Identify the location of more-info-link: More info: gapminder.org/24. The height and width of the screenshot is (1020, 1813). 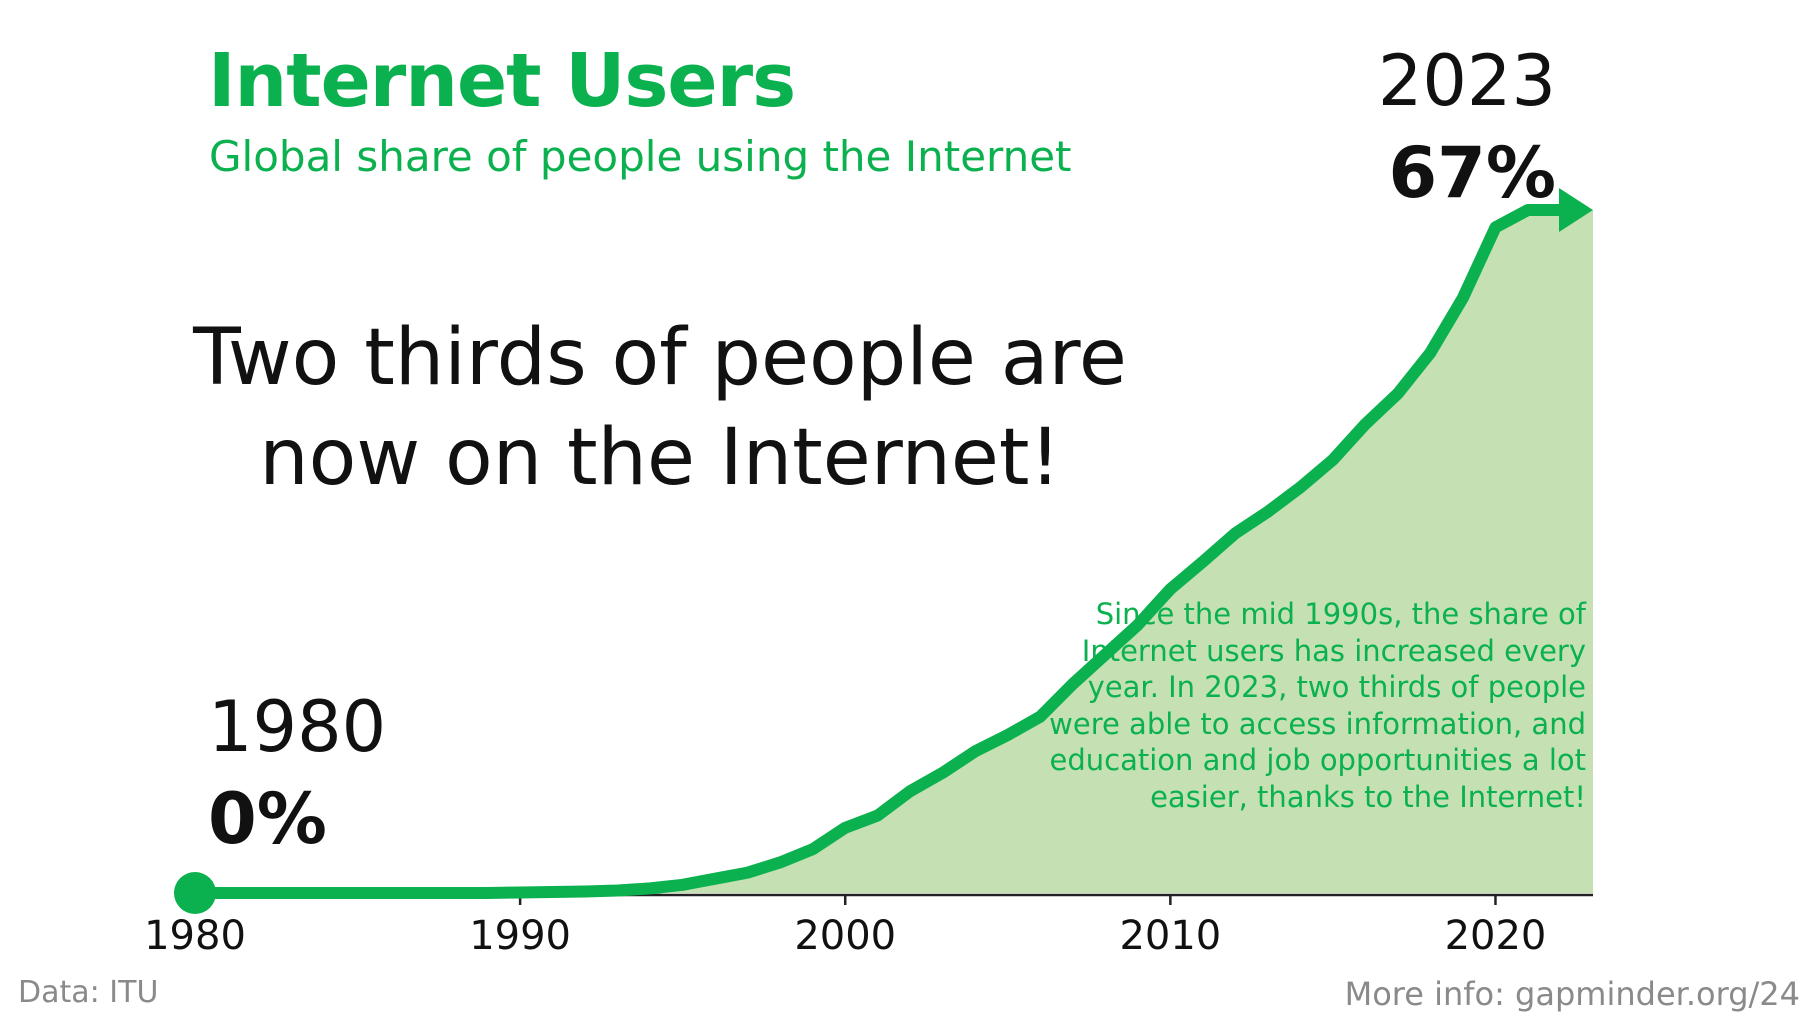
(1572, 994).